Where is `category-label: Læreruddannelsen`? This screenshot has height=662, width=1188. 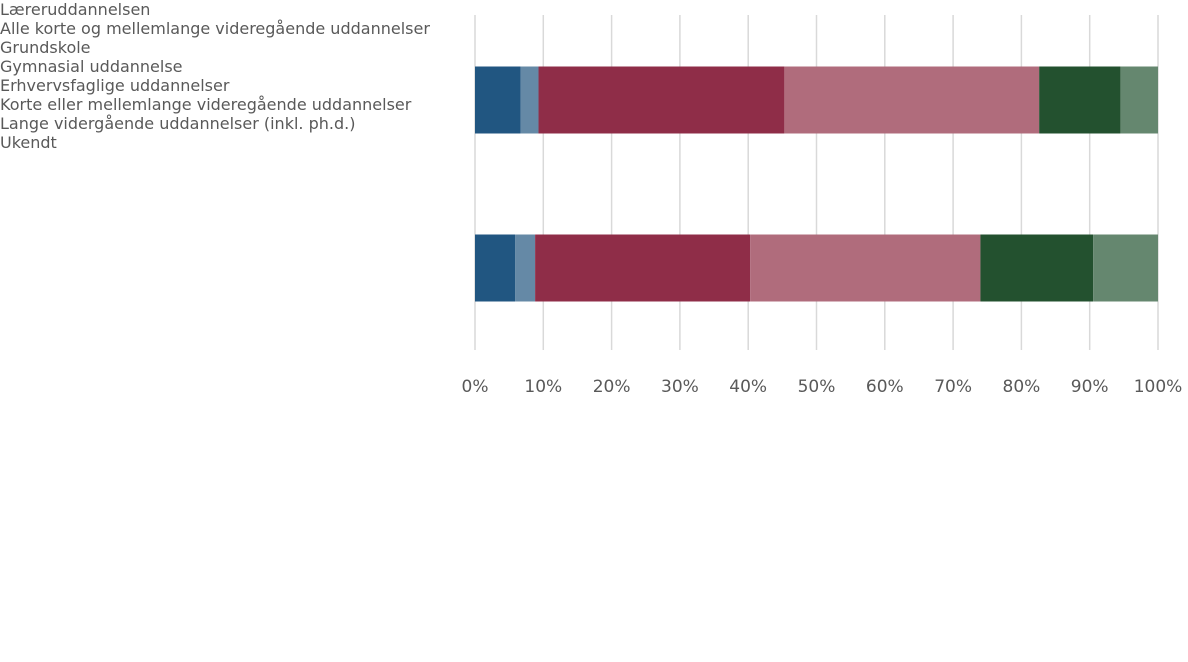
category-label: Læreruddannelsen is located at coordinates (594, 9).